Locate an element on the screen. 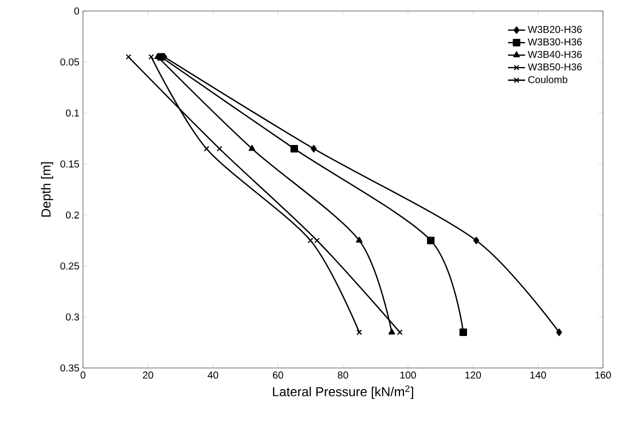 The height and width of the screenshot is (436, 625). x-tick-label: 40 is located at coordinates (213, 375).